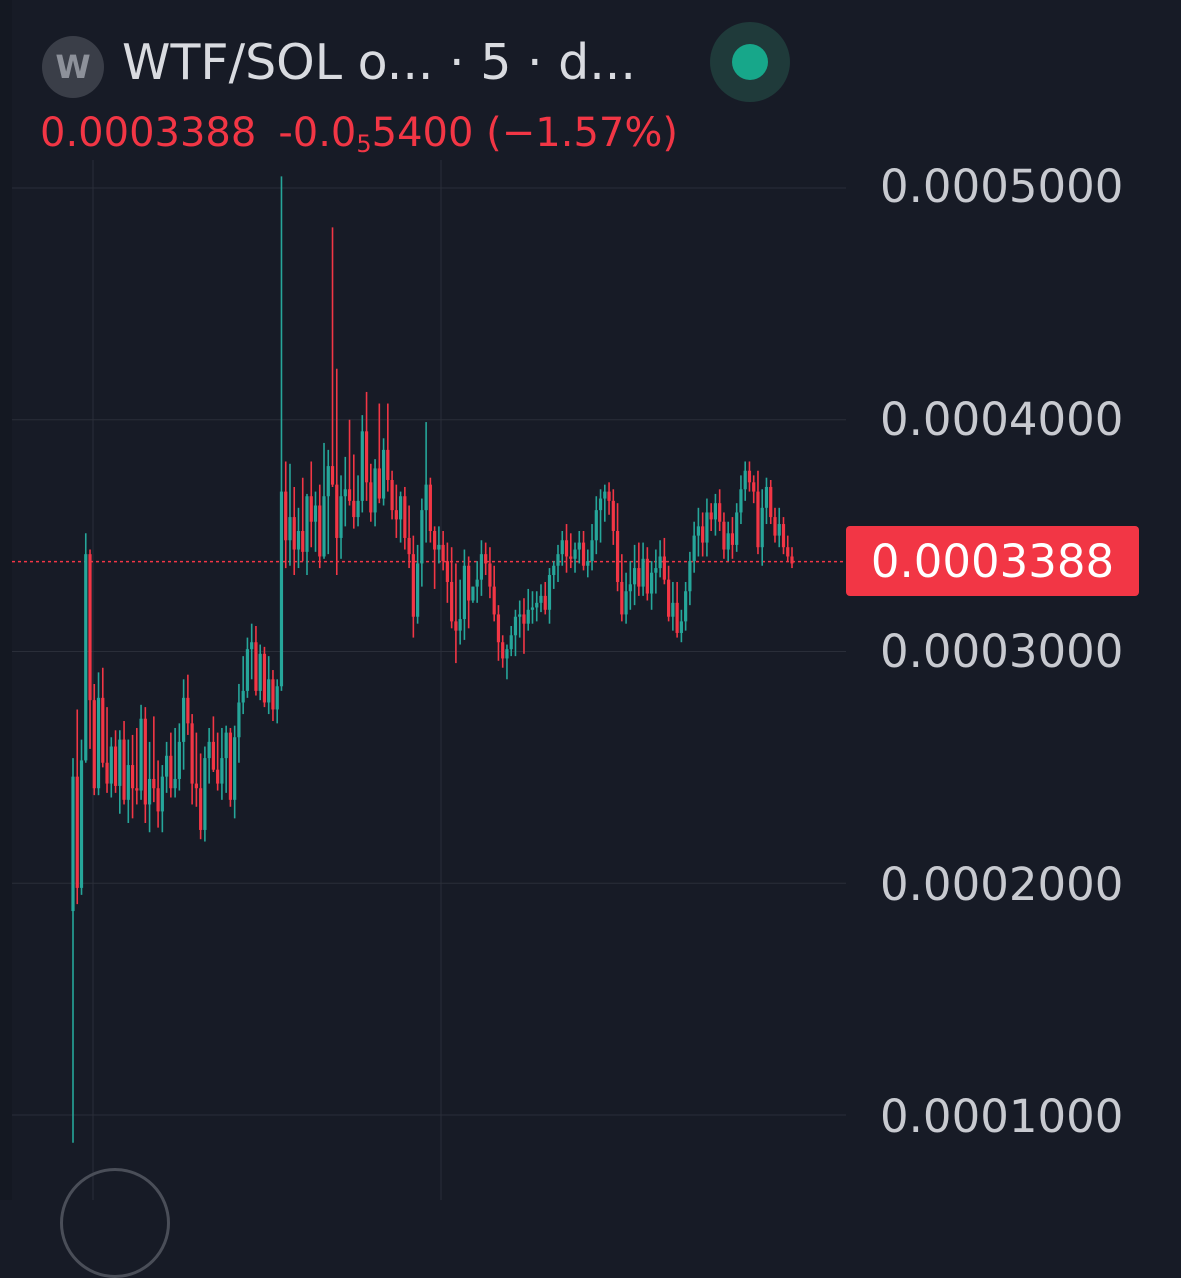 The height and width of the screenshot is (1278, 1181). What do you see at coordinates (73, 67) in the screenshot?
I see `coin-logo: W` at bounding box center [73, 67].